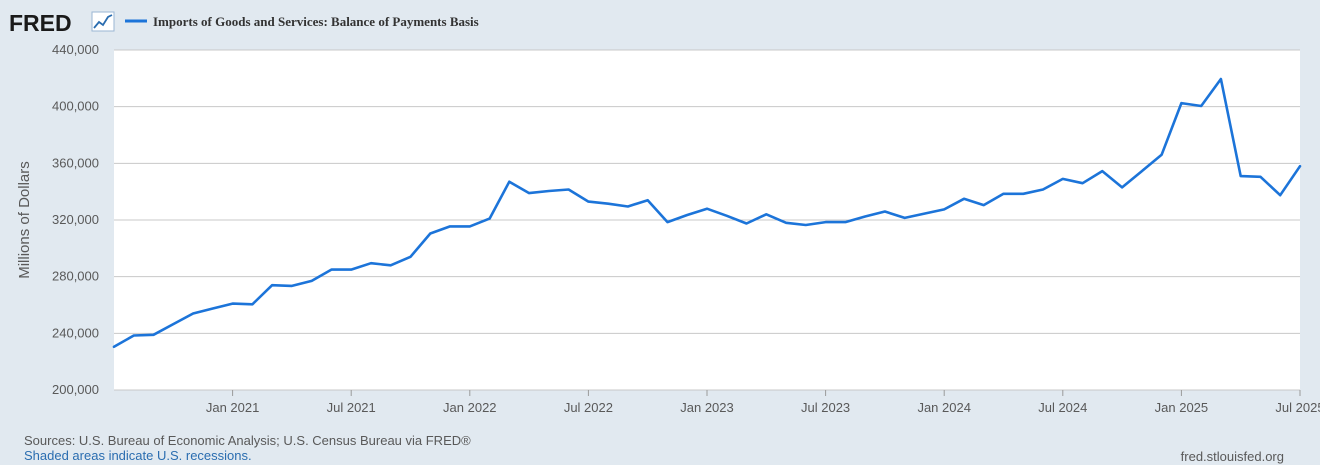  What do you see at coordinates (1232, 456) in the screenshot?
I see `site-link: fred.stlouisfed.org` at bounding box center [1232, 456].